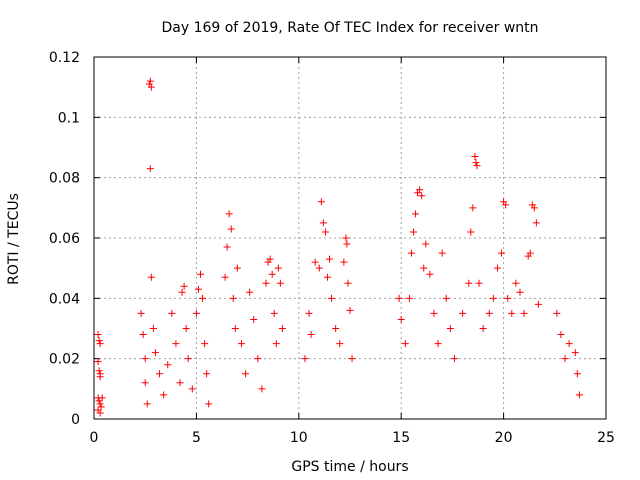 Image resolution: width=640 pixels, height=480 pixels. What do you see at coordinates (349, 467) in the screenshot?
I see `x-axis-label: GPS time / hours` at bounding box center [349, 467].